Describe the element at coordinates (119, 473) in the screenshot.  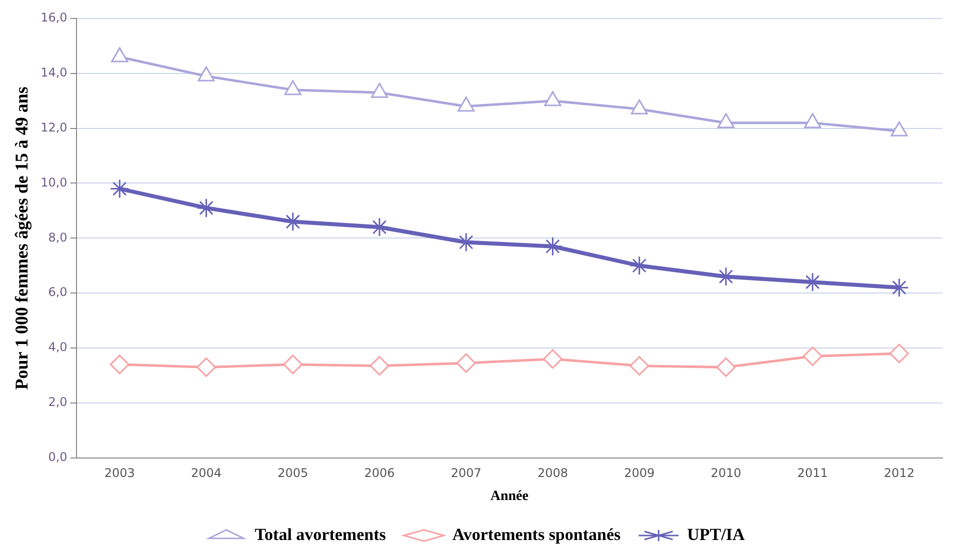
I see `x-tick-label: 2003` at that location.